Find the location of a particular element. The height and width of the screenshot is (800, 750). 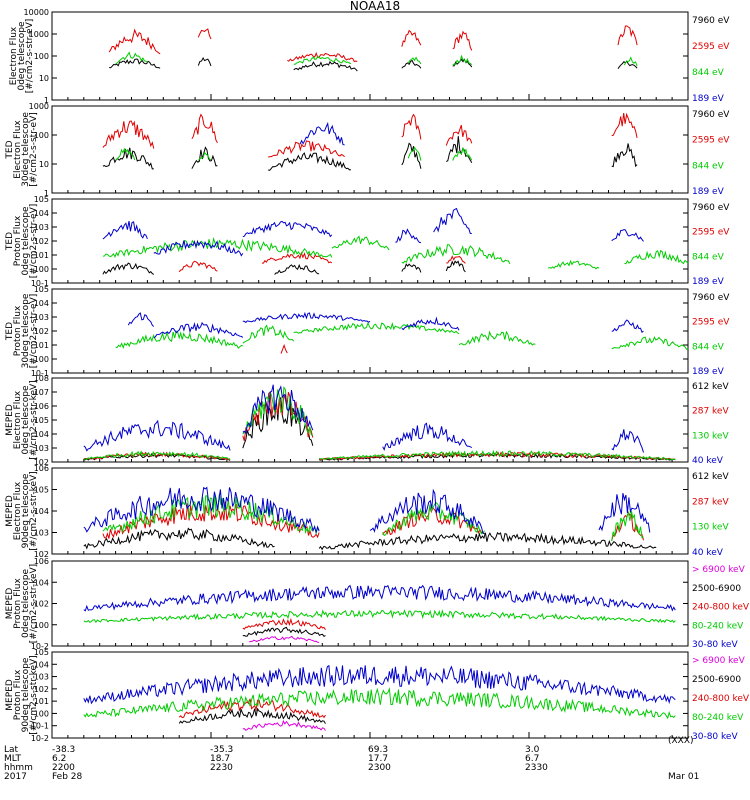

y-axis-label: 0deg telescope is located at coordinates (26, 420).